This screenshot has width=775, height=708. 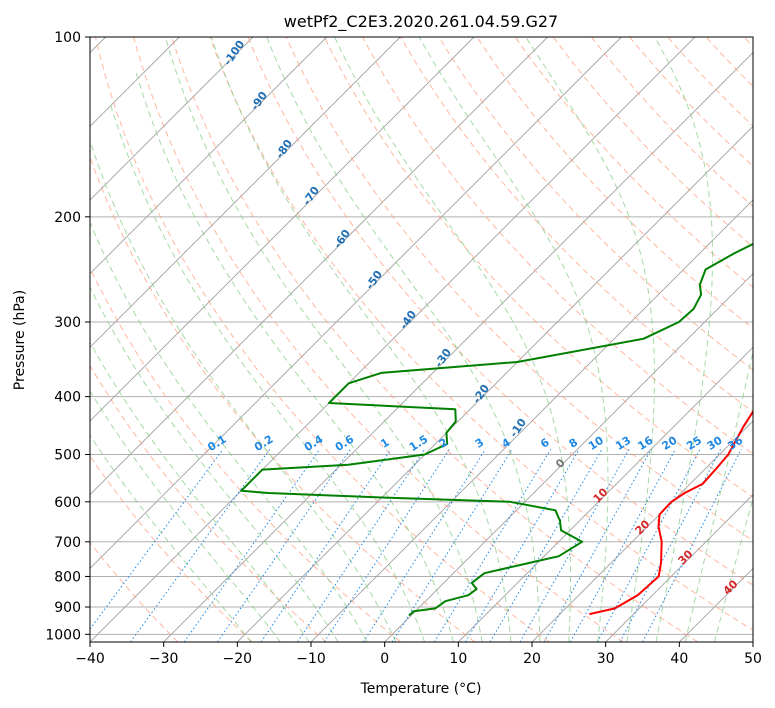 I want to click on x-tick-label: 40, so click(x=679, y=659).